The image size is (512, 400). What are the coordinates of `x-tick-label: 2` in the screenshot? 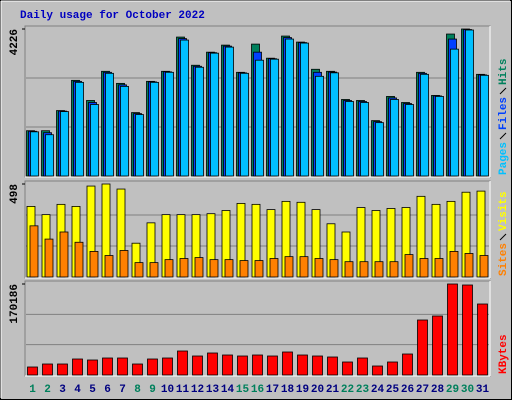 It's located at (47, 390).